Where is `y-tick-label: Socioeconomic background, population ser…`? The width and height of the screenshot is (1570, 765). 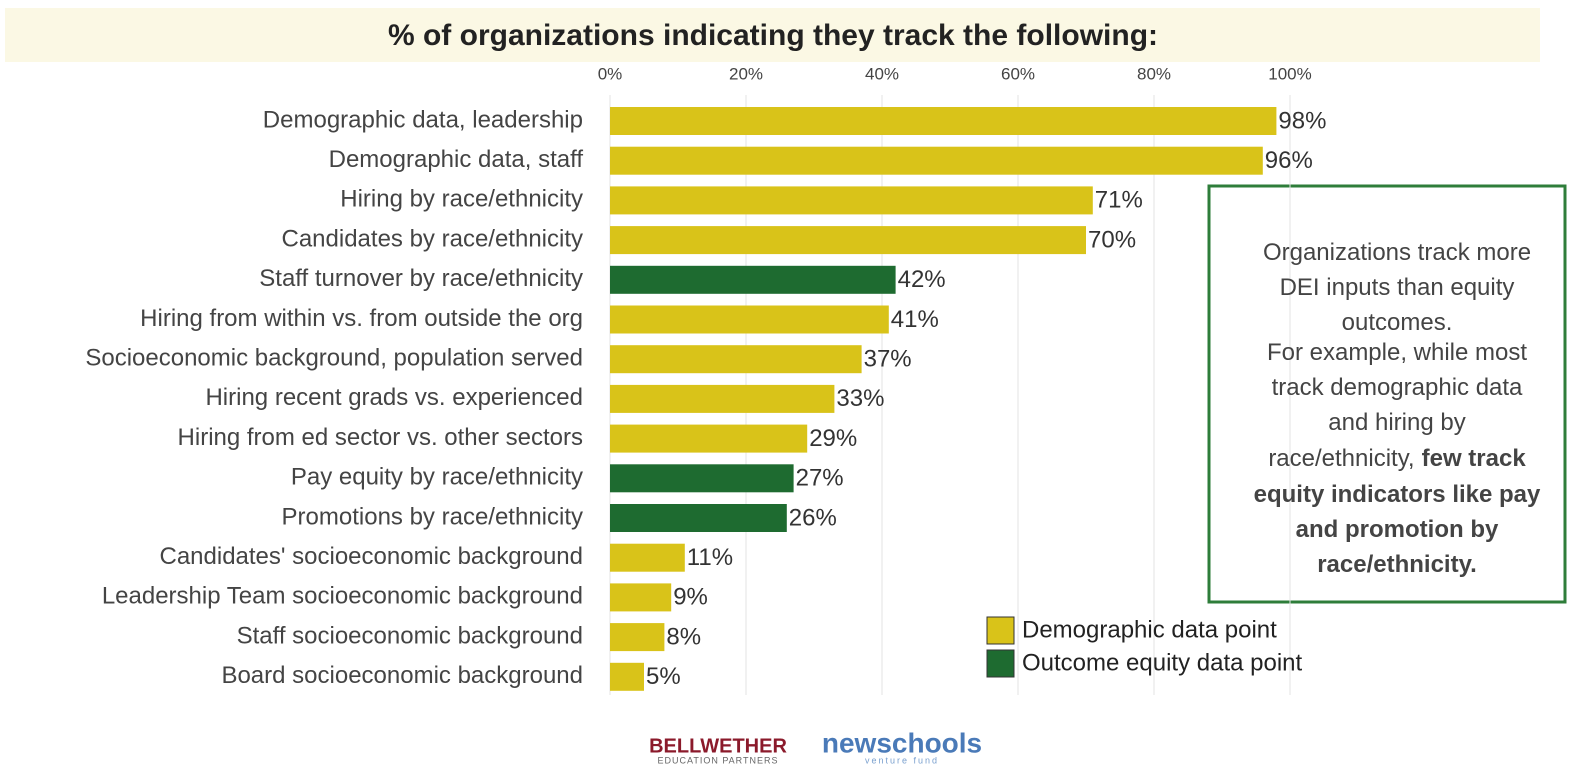
y-tick-label: Socioeconomic background, population ser… is located at coordinates (334, 358).